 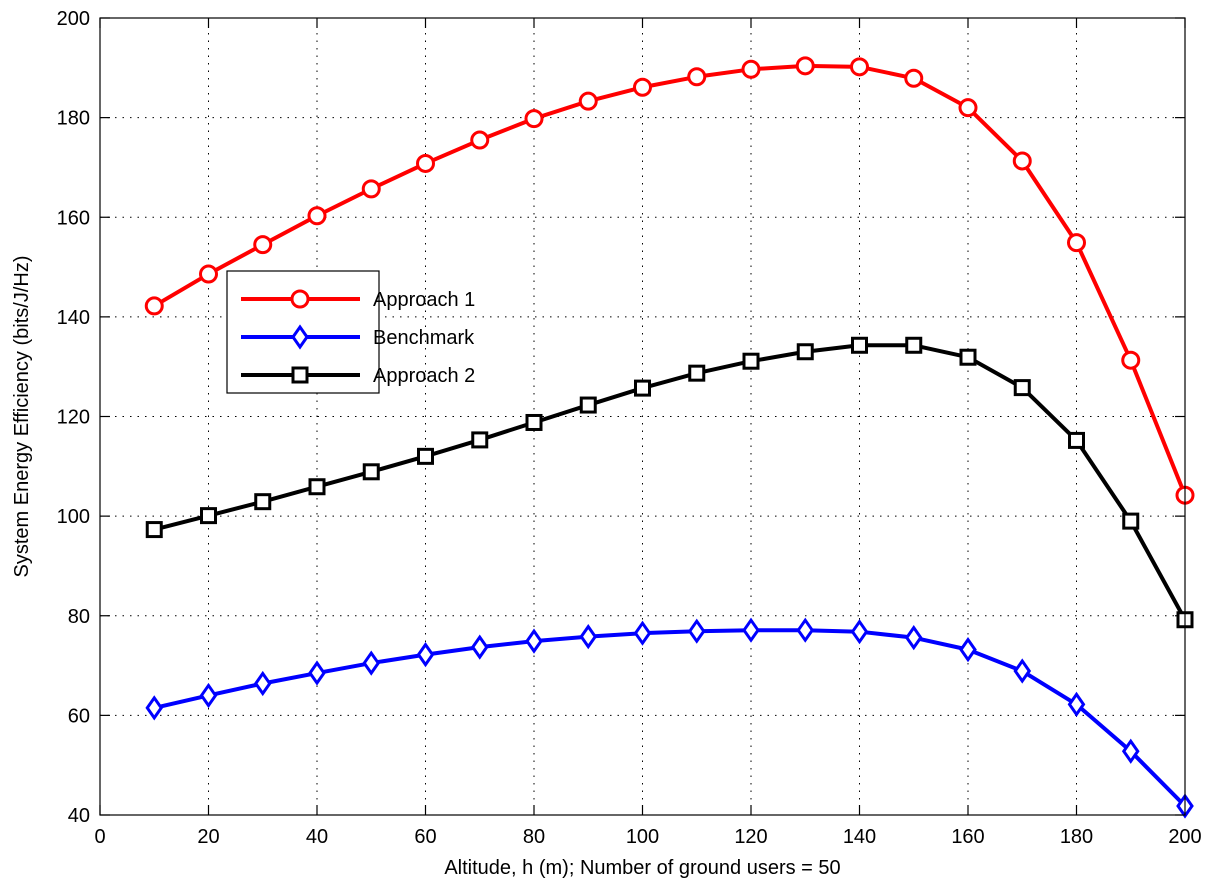 I want to click on legend-entry-approach-1: Approach 1, so click(x=358, y=300).